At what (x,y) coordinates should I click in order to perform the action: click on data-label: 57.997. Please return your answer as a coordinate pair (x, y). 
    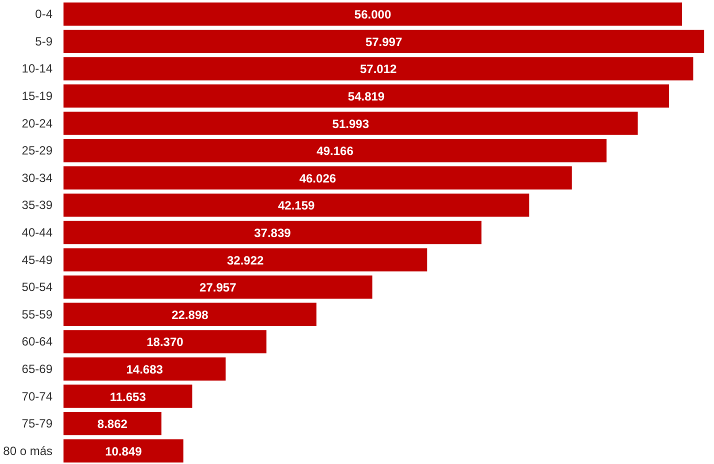
    Looking at the image, I should click on (383, 41).